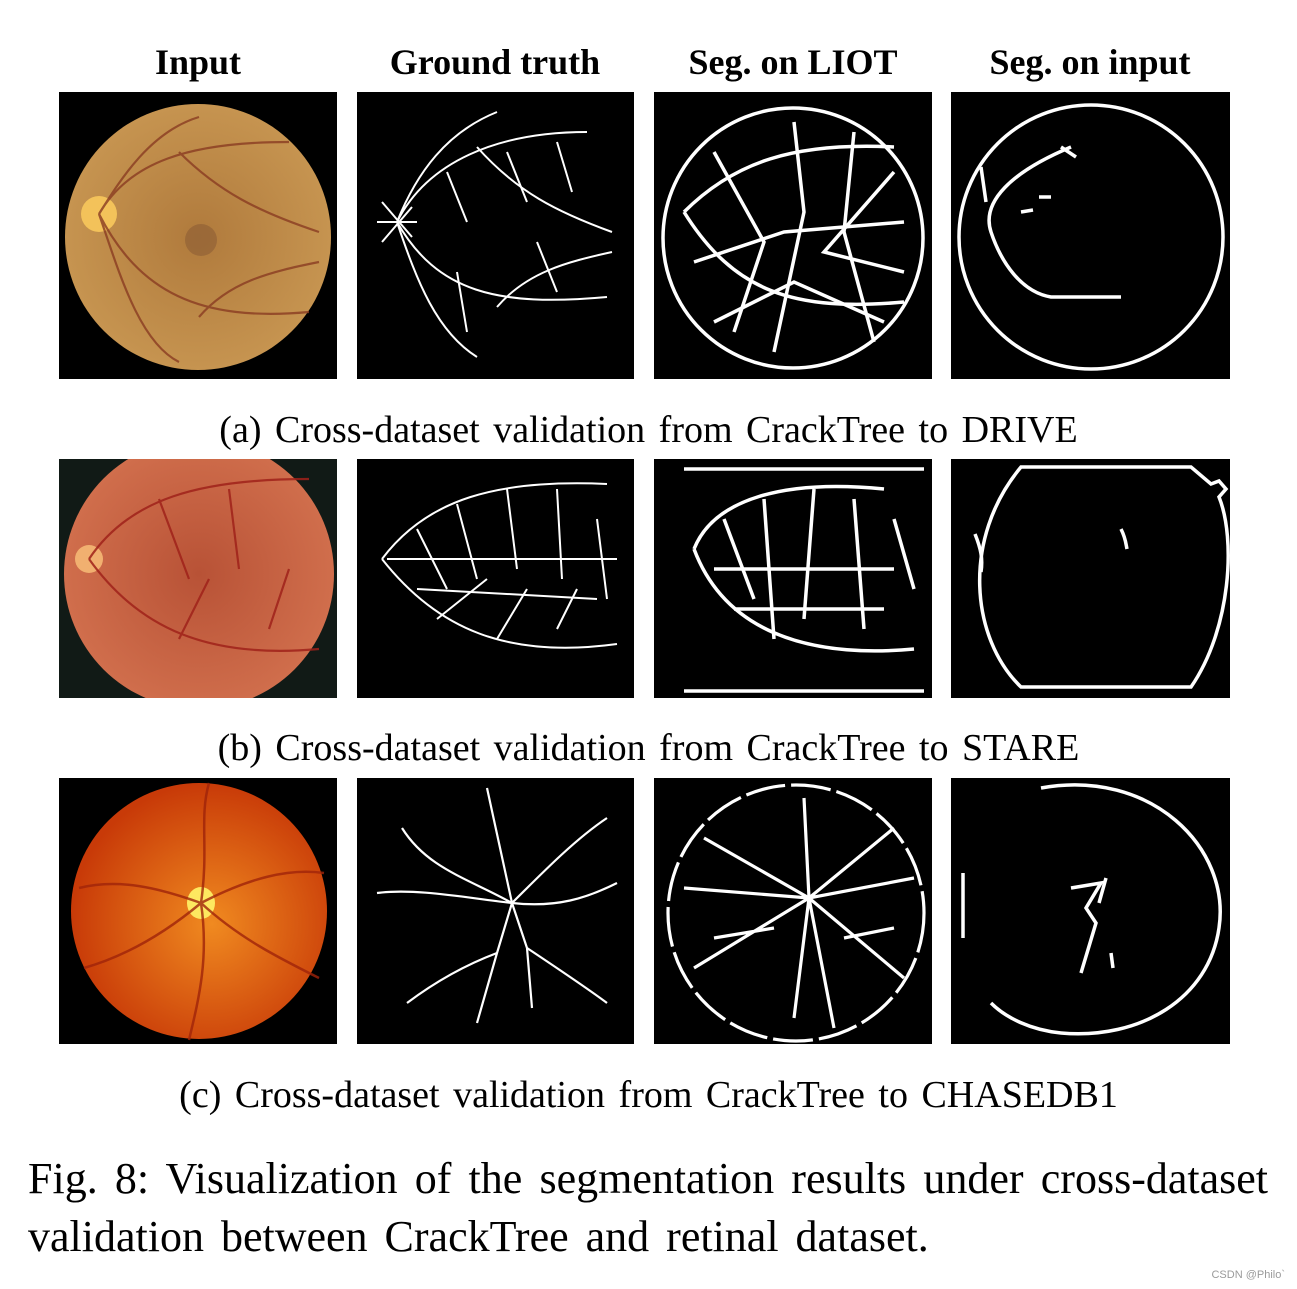 The image size is (1297, 1289). Describe the element at coordinates (198, 911) in the screenshot. I see `row-c-input-image` at that location.